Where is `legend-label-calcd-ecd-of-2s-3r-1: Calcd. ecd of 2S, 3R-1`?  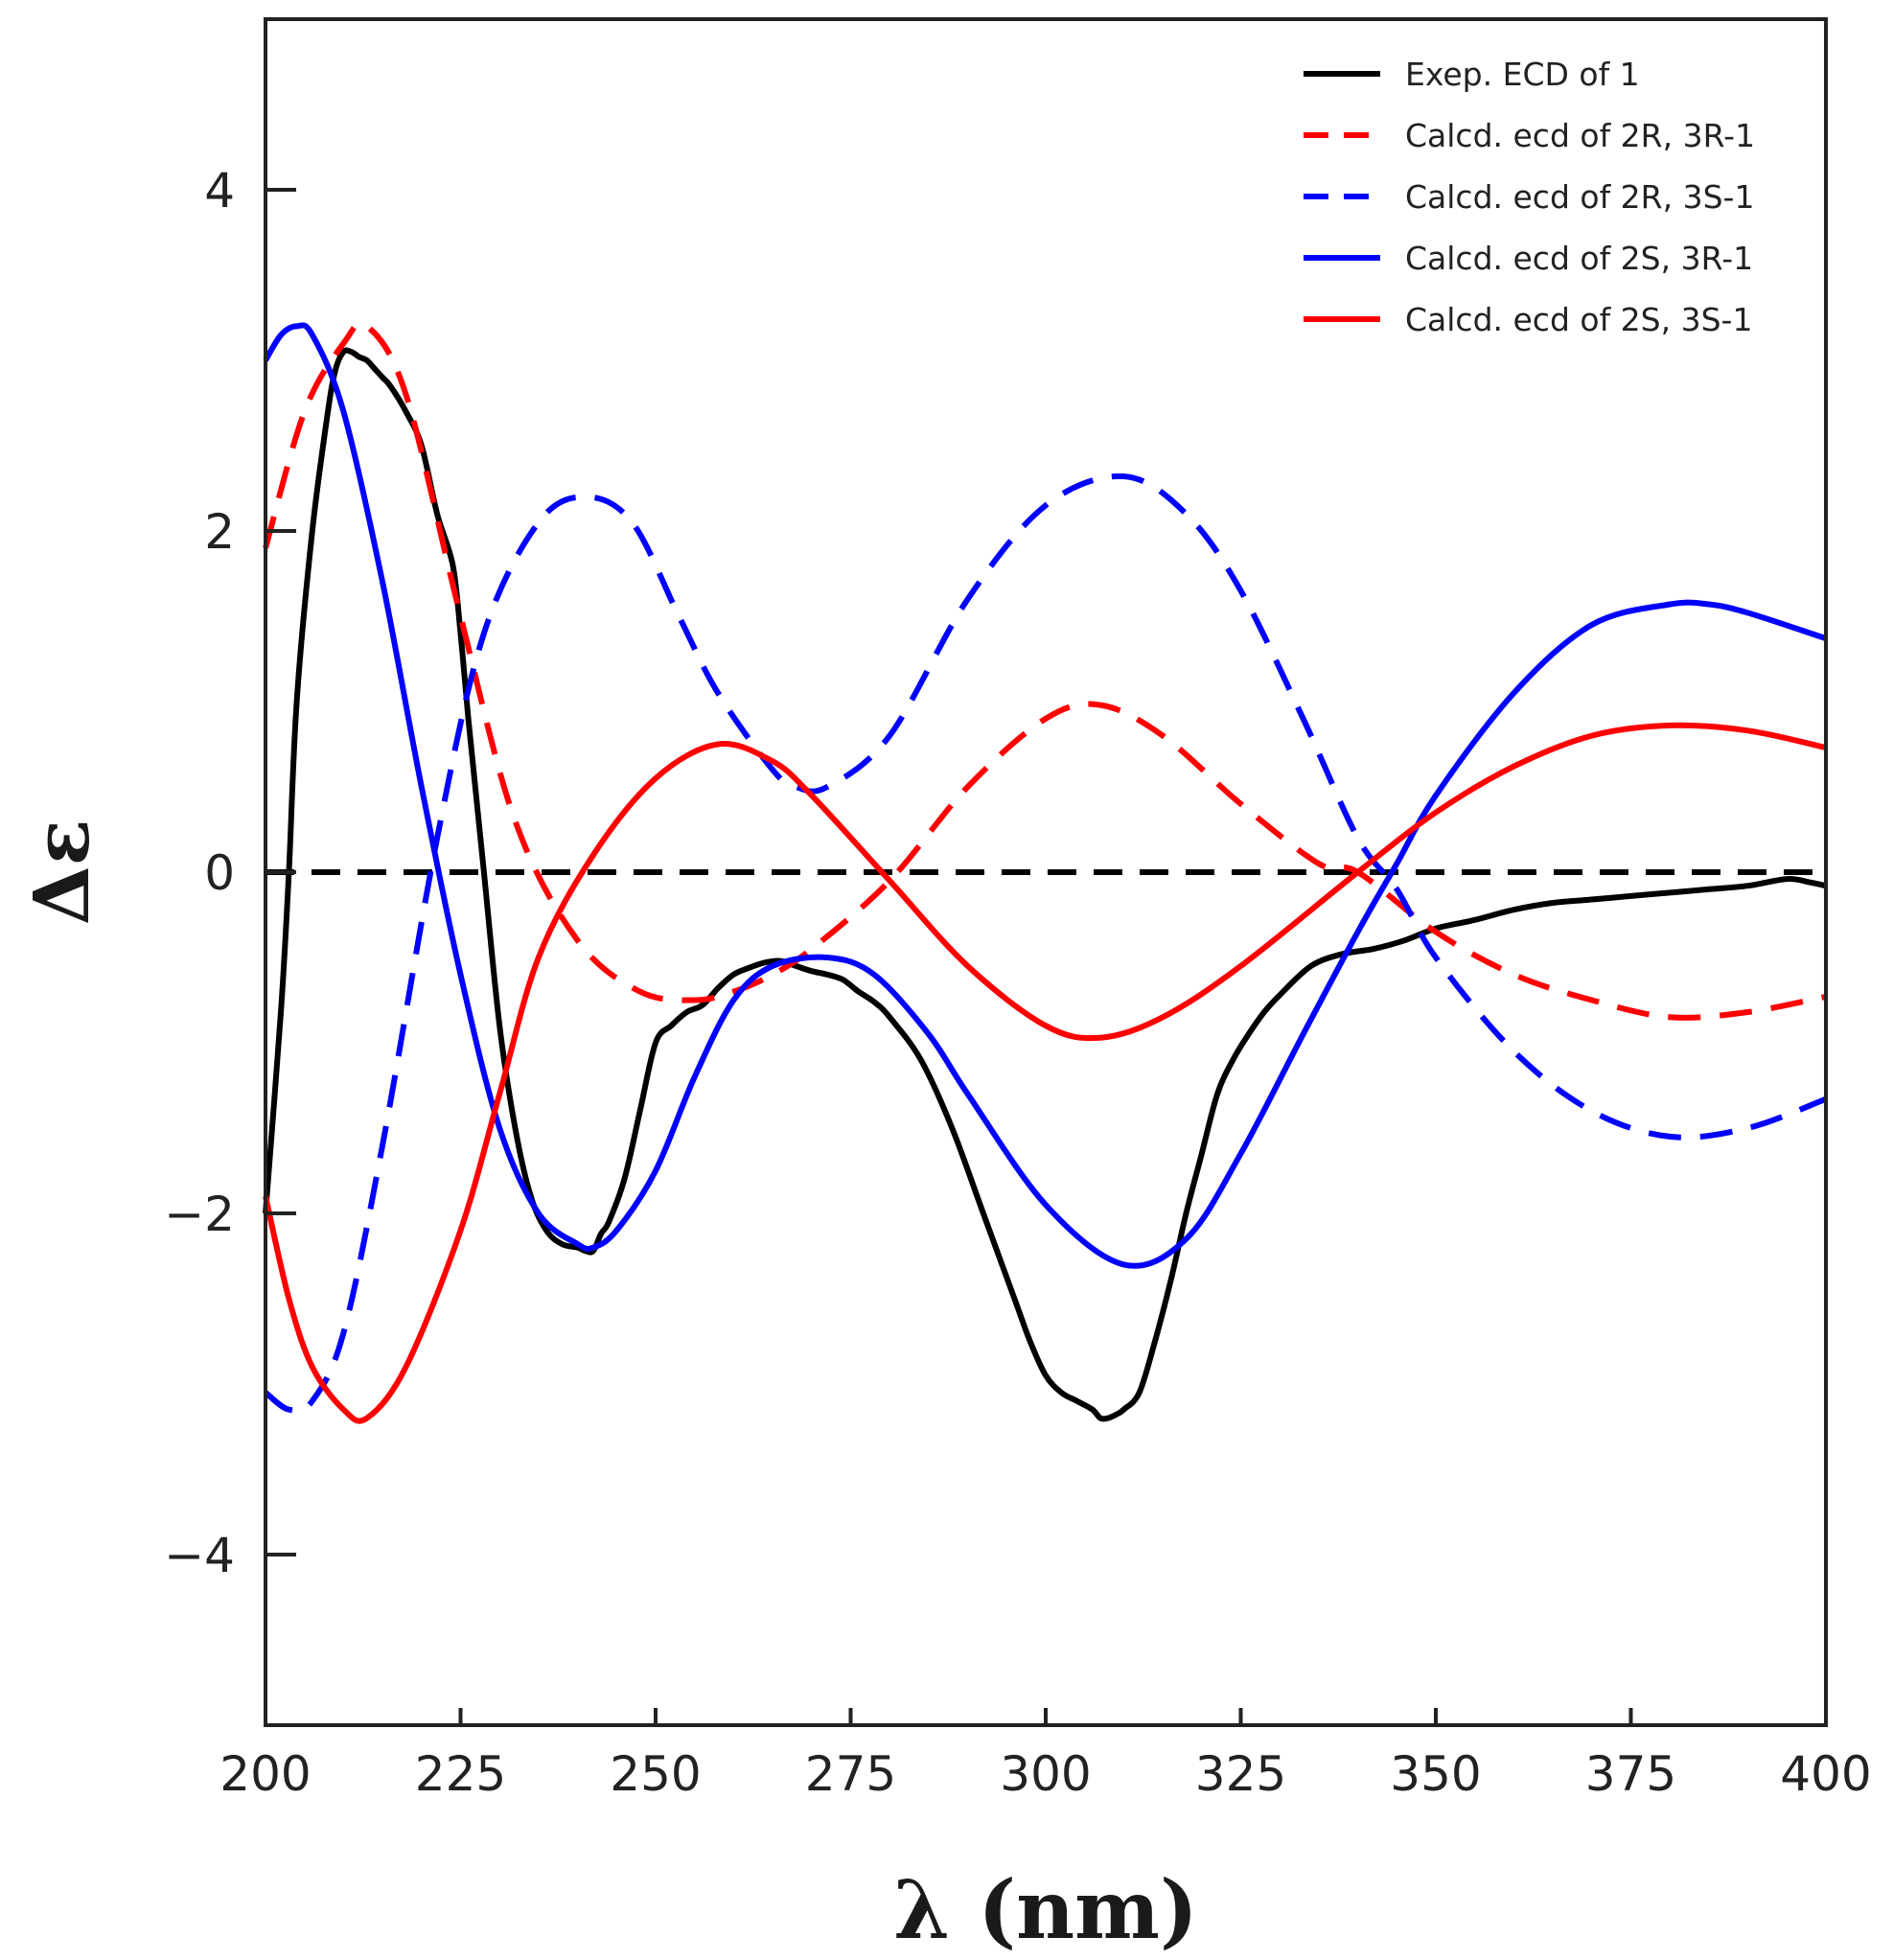
legend-label-calcd-ecd-of-2s-3r-1: Calcd. ecd of 2S, 3R-1 is located at coordinates (1579, 258).